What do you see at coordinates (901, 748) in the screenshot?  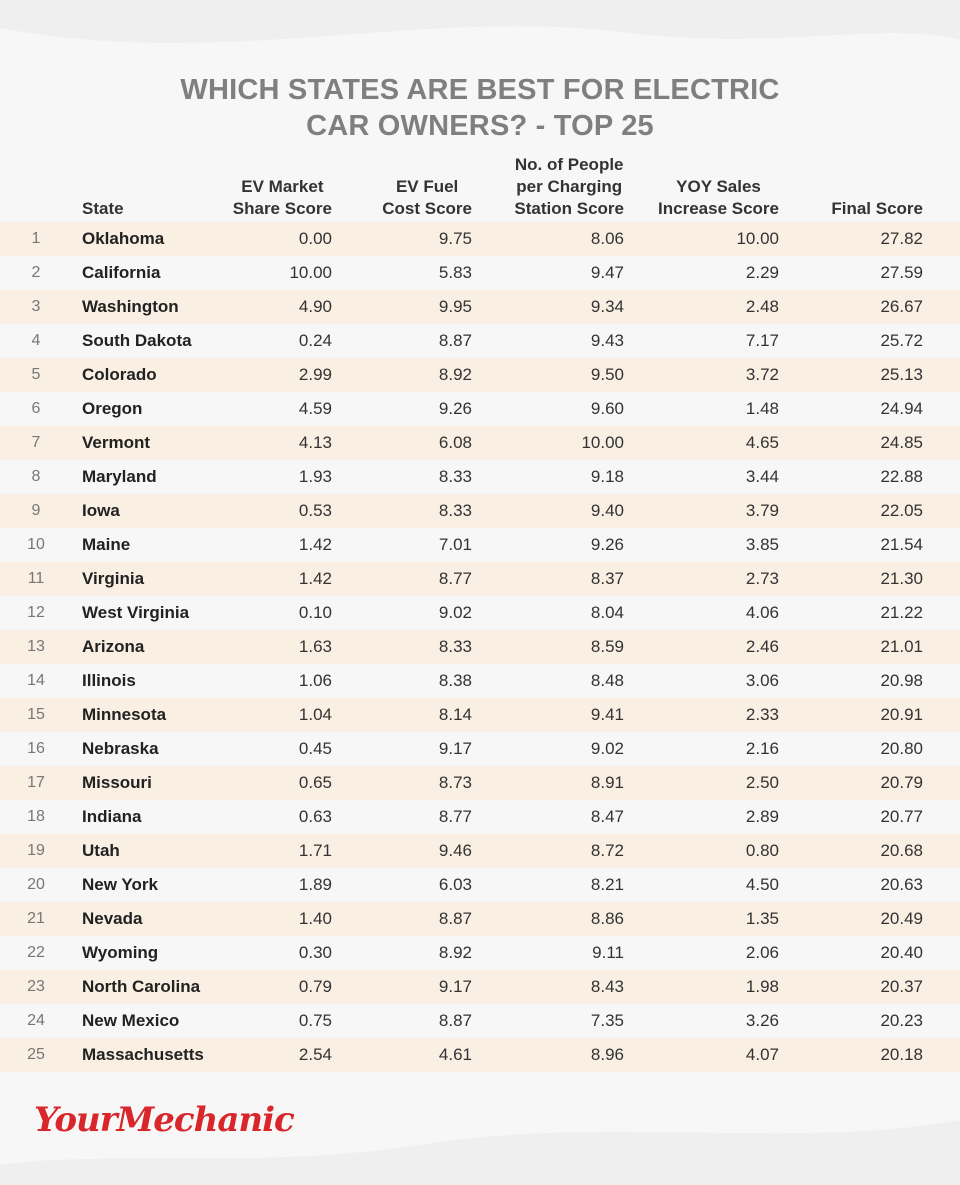 I see `final-score-cell: 20.80` at bounding box center [901, 748].